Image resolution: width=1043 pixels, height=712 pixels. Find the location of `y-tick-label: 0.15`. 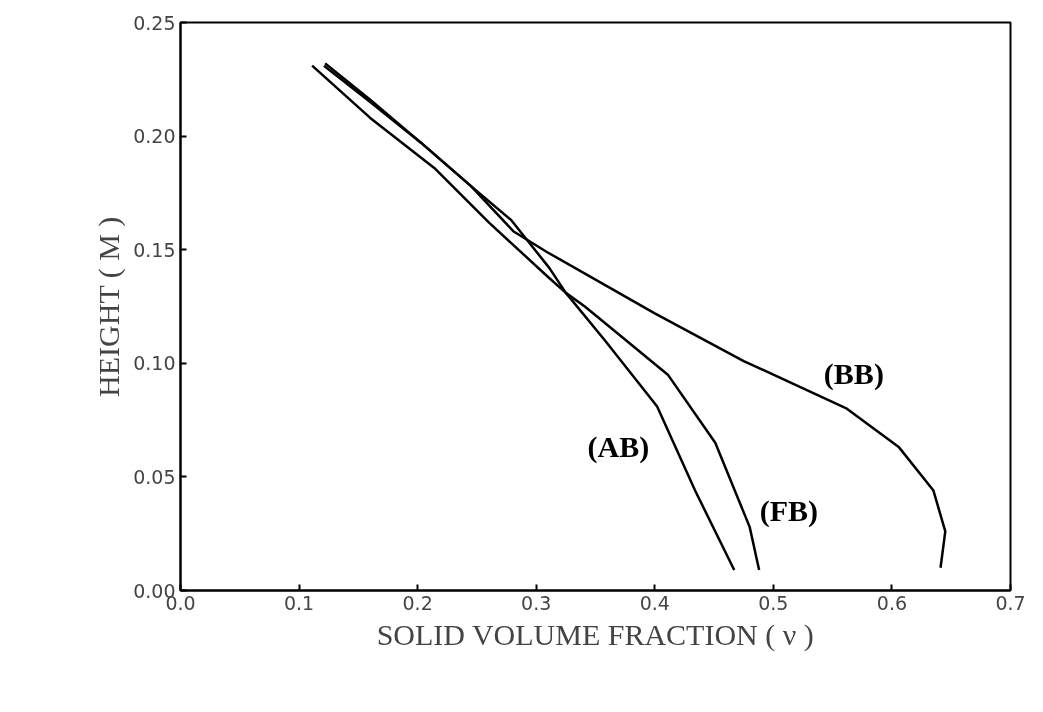

y-tick-label: 0.15 is located at coordinates (154, 249).